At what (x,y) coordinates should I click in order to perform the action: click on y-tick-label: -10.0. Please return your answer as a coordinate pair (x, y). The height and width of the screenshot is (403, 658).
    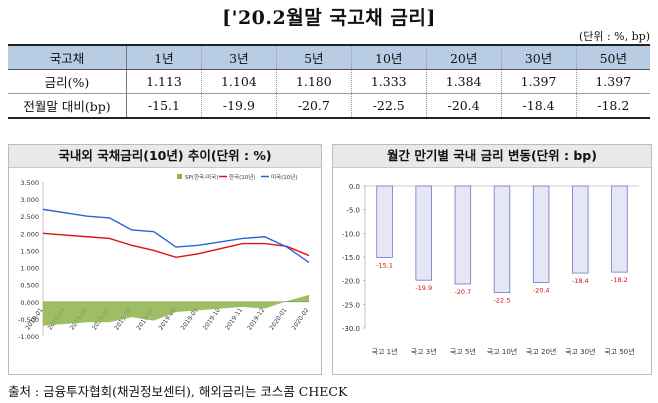
    Looking at the image, I should click on (351, 234).